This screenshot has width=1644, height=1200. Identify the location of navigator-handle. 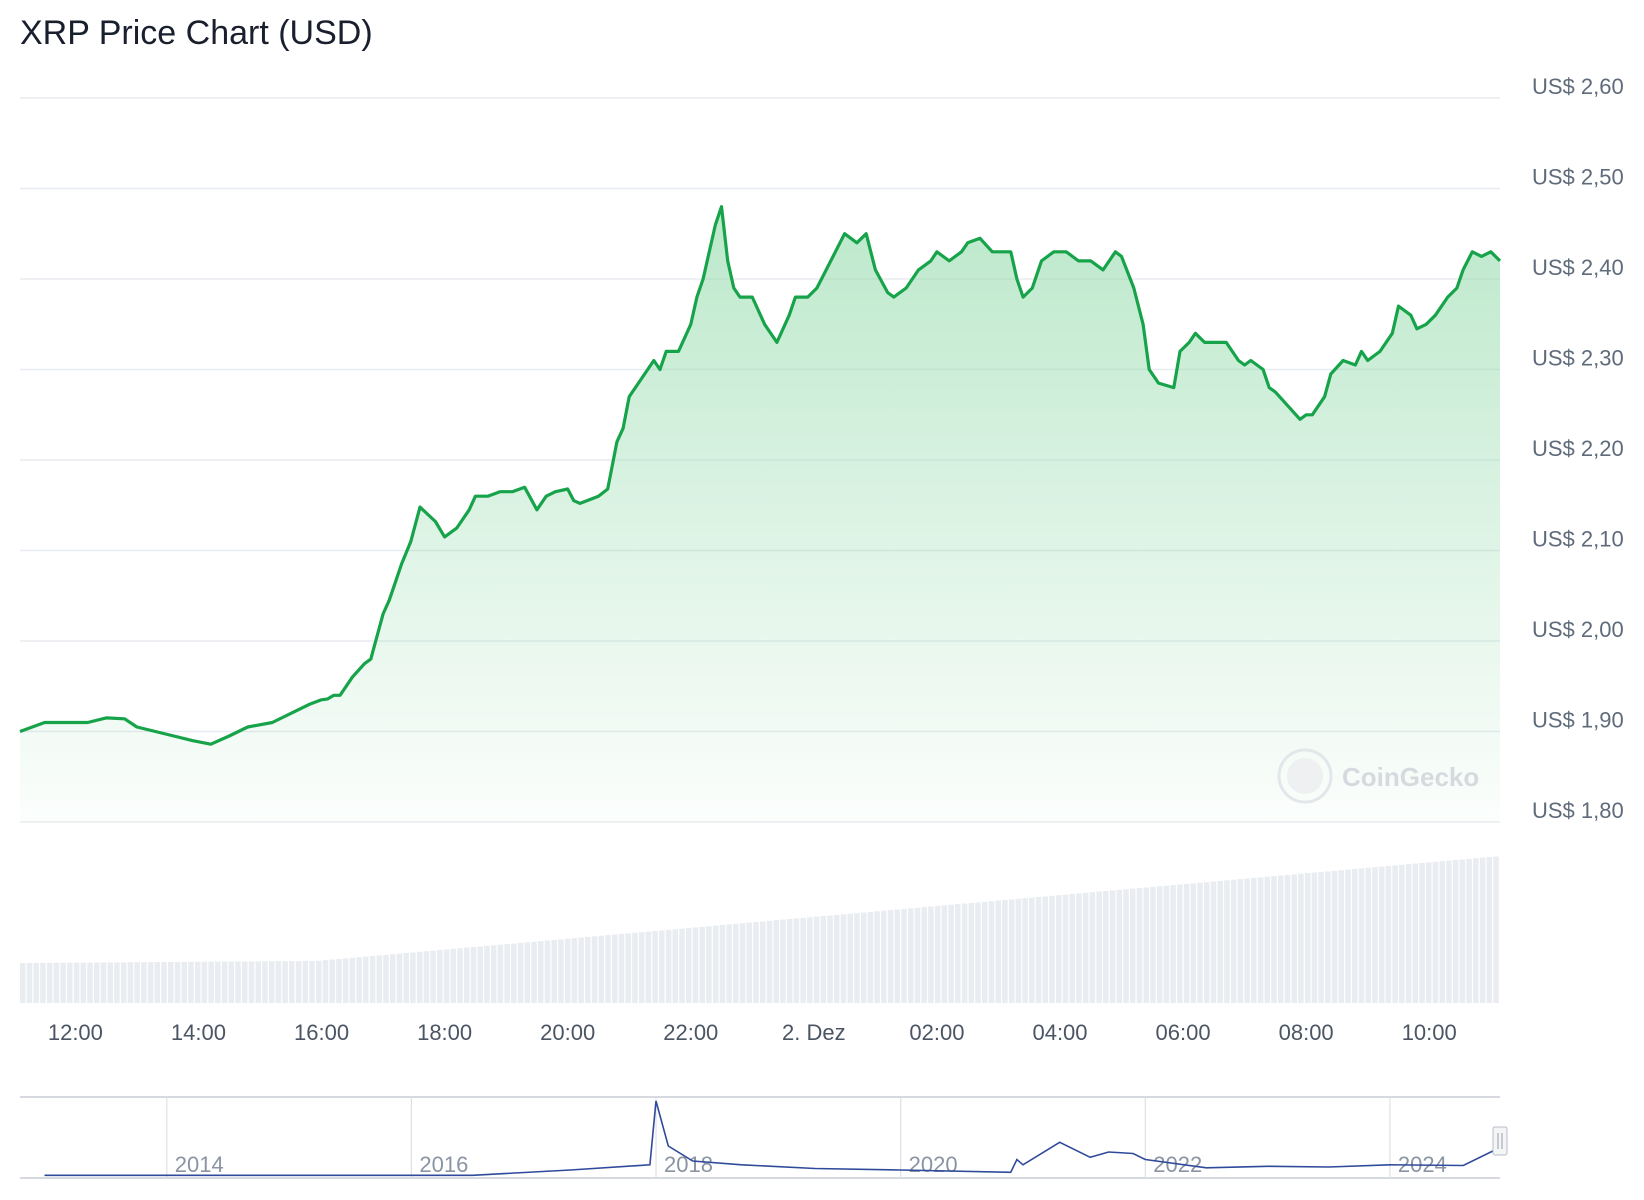
(1500, 1141).